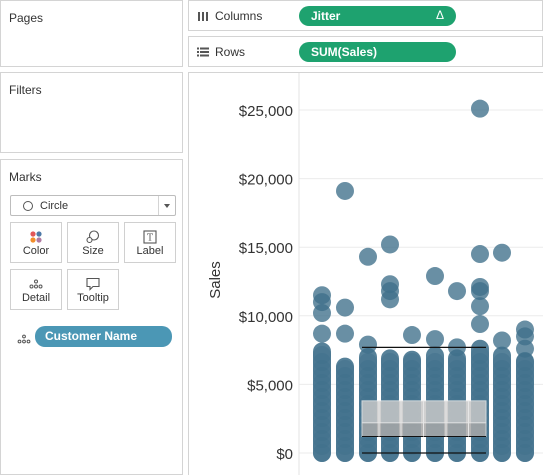 Image resolution: width=543 pixels, height=475 pixels. What do you see at coordinates (266, 111) in the screenshot?
I see `y-tick-label: $25,000` at bounding box center [266, 111].